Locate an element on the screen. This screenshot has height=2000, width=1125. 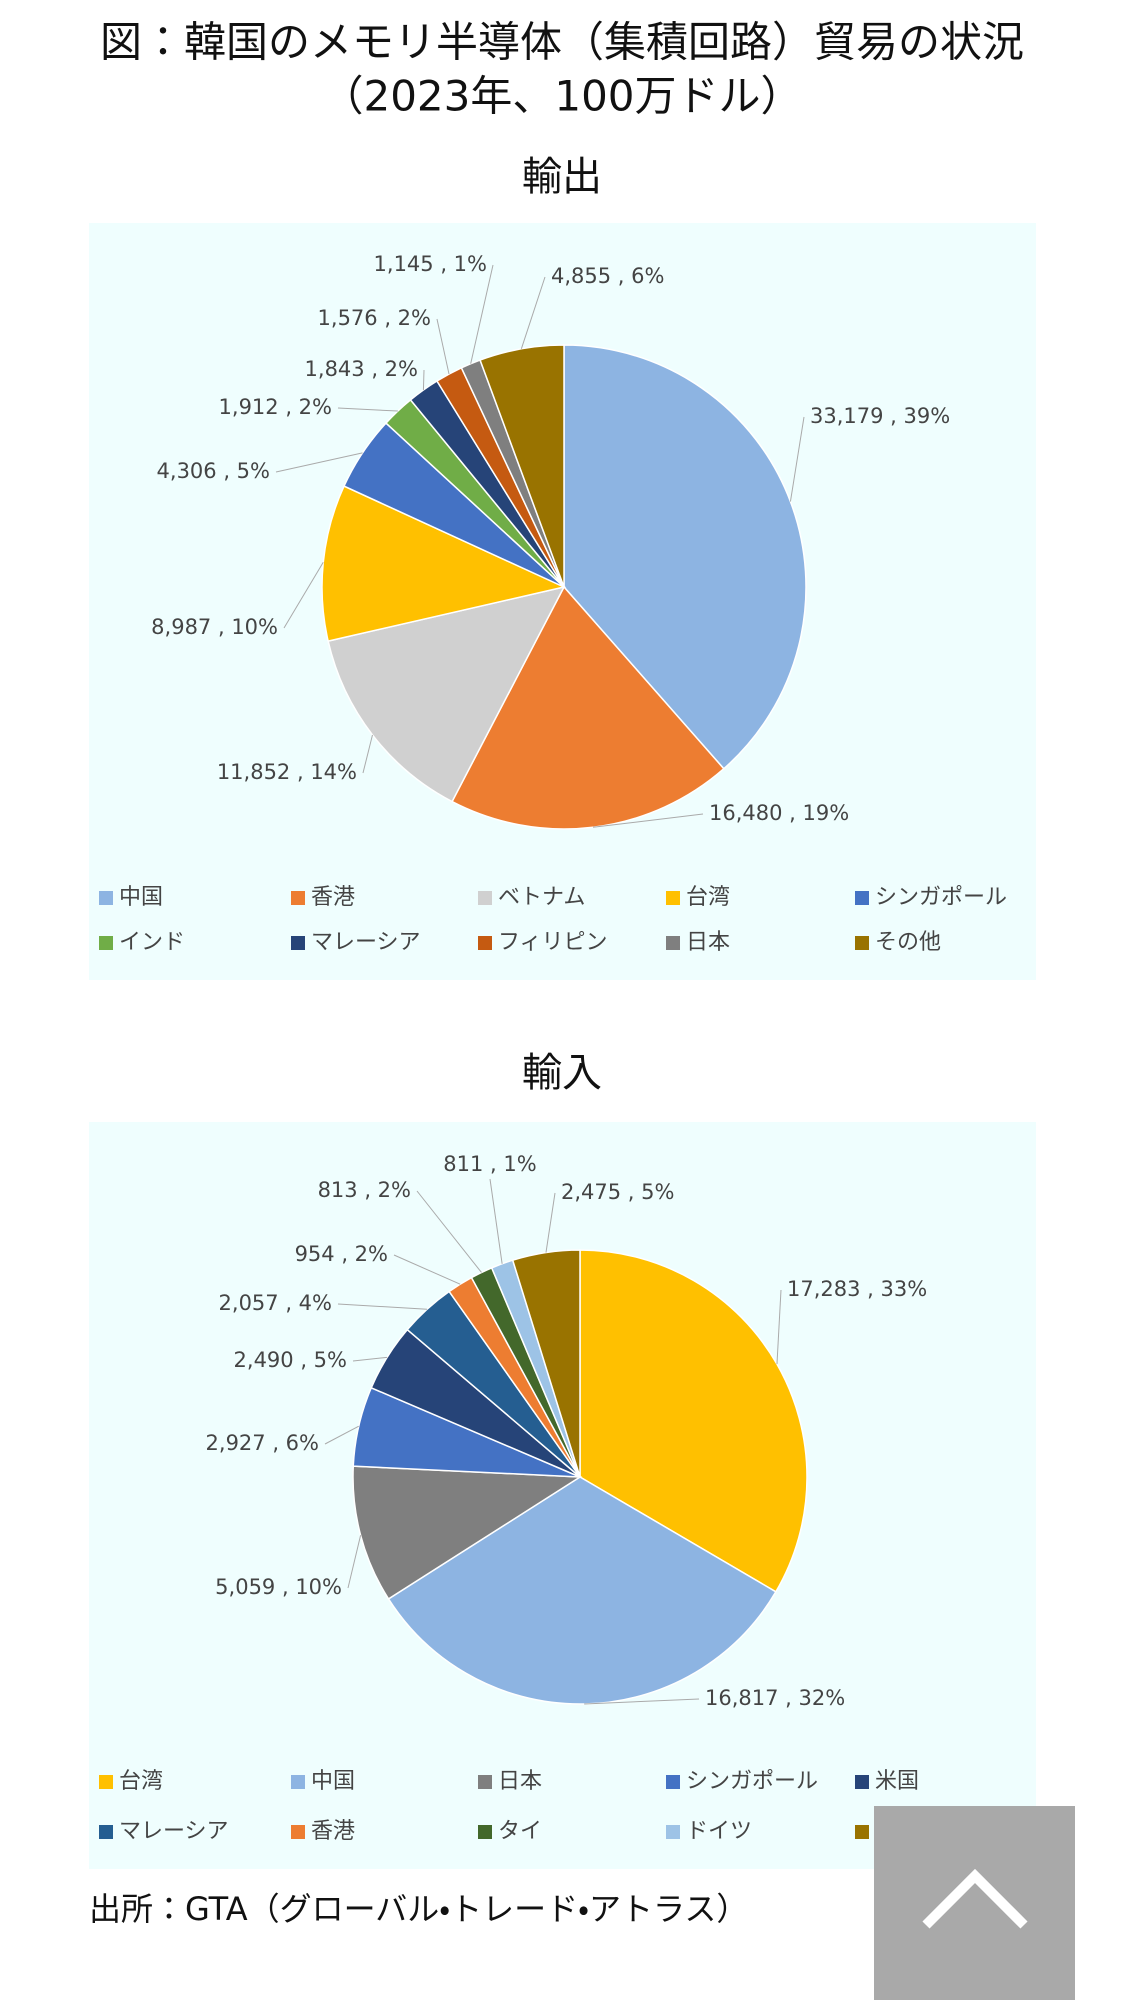
data-label: 1,843 , 2% is located at coordinates (361, 369).